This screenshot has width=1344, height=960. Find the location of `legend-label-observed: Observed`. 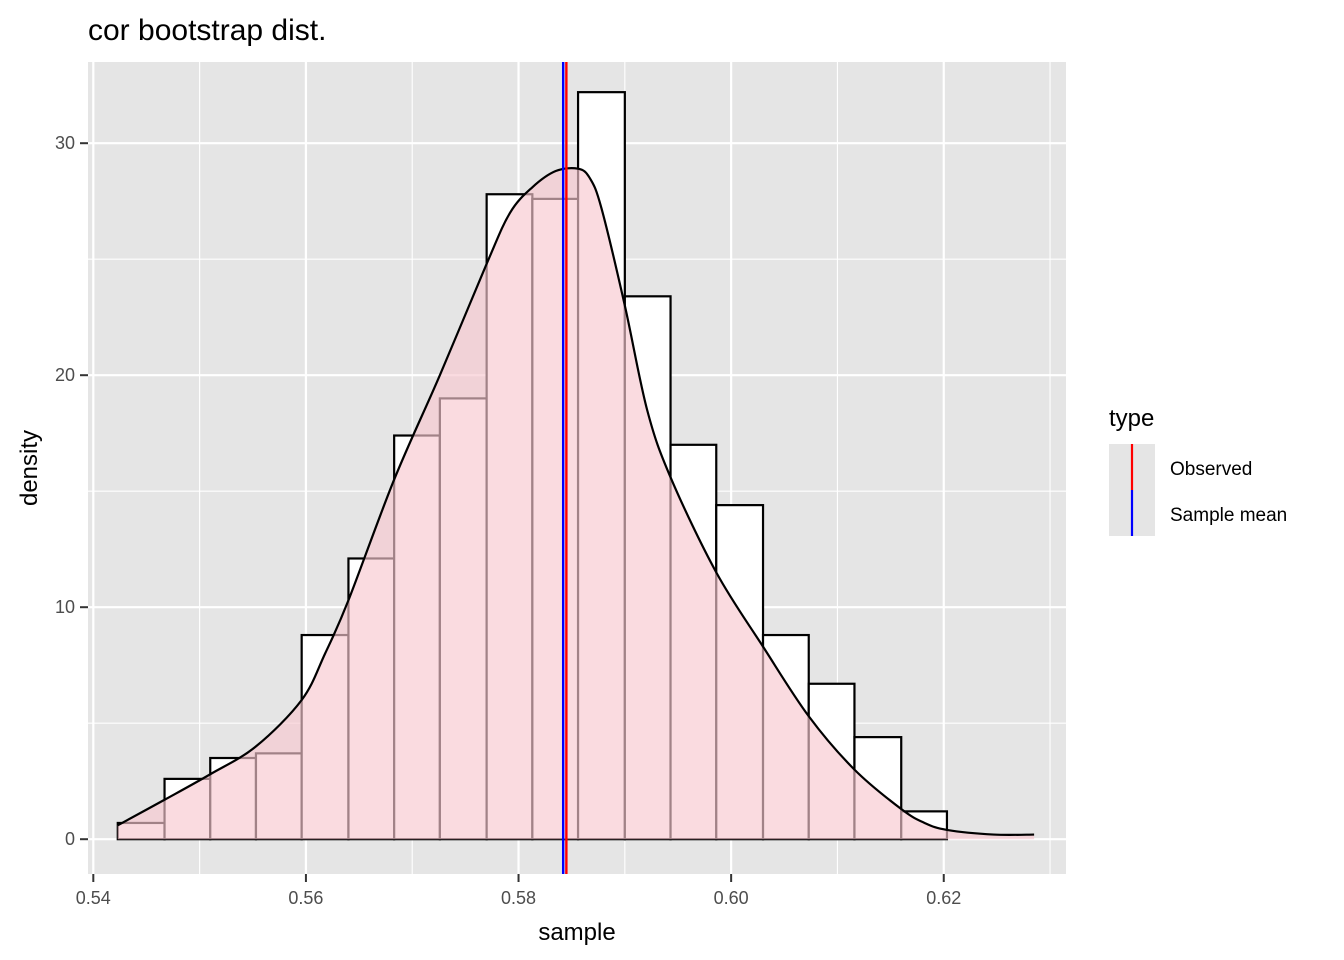

legend-label-observed: Observed is located at coordinates (1211, 469).